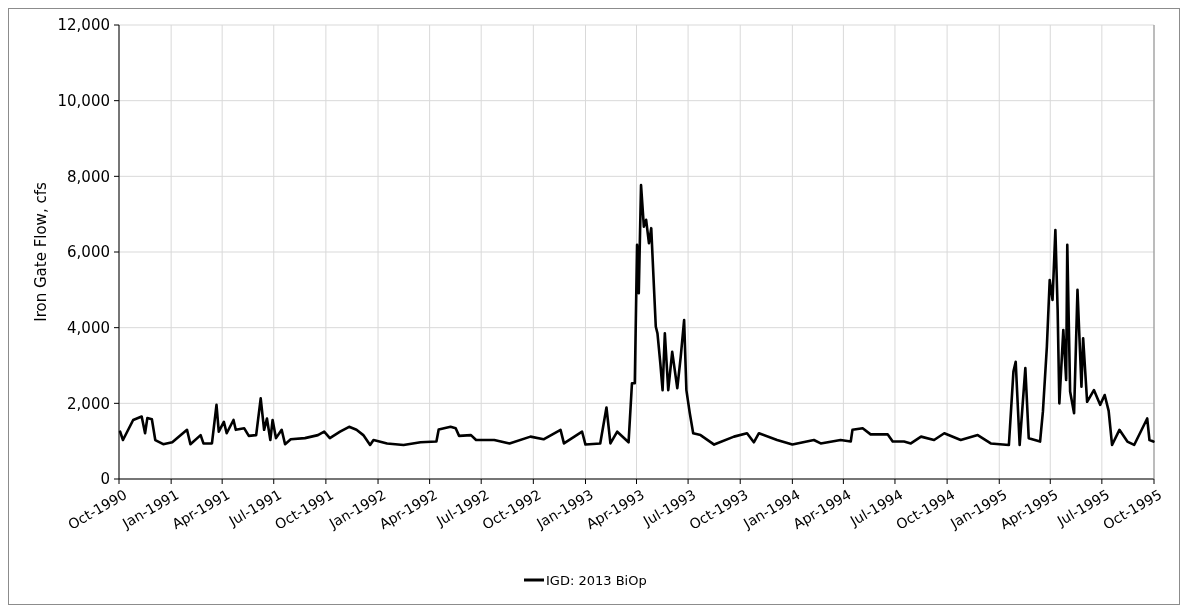  Describe the element at coordinates (88, 252) in the screenshot. I see `y-tick-label: 6,000` at that location.